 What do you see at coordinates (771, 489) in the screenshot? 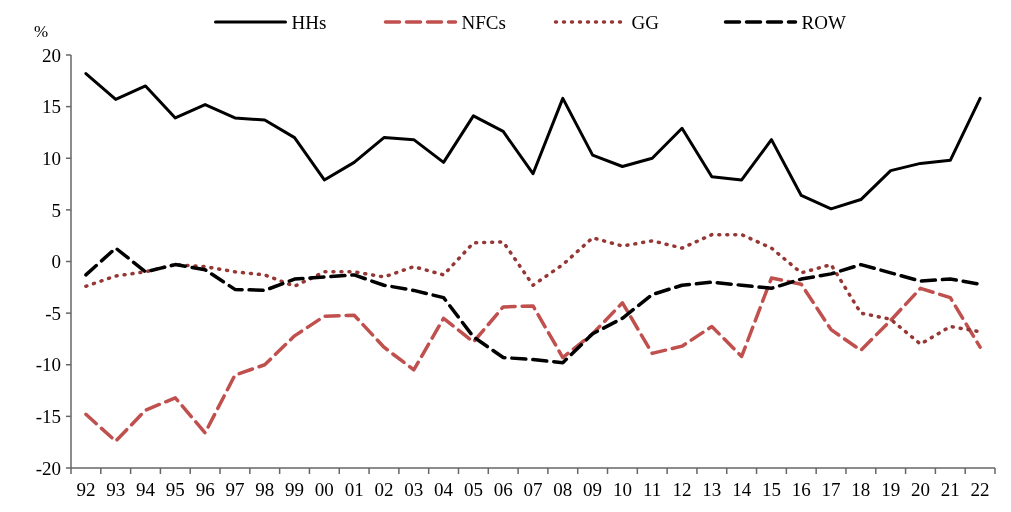
I see `x-tick-label: 15` at bounding box center [771, 489].